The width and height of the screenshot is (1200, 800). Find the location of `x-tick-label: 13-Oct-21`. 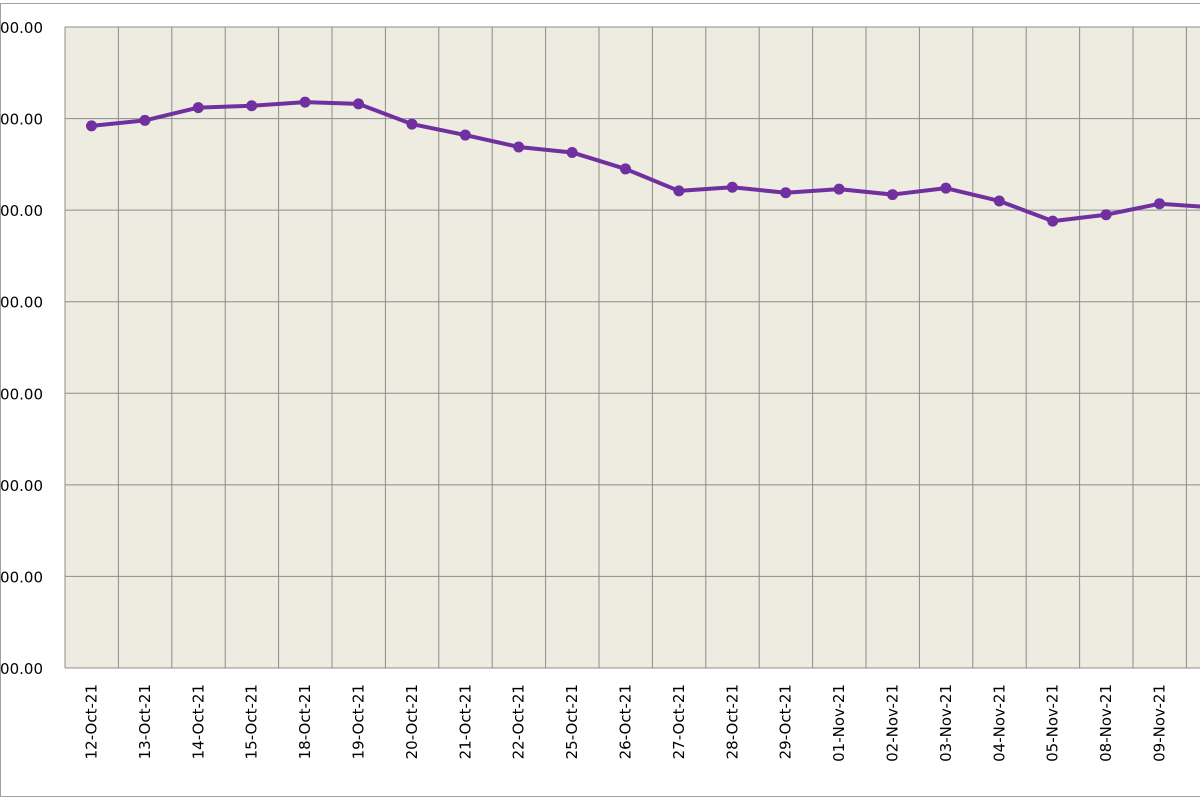

x-tick-label: 13-Oct-21 is located at coordinates (145, 721).